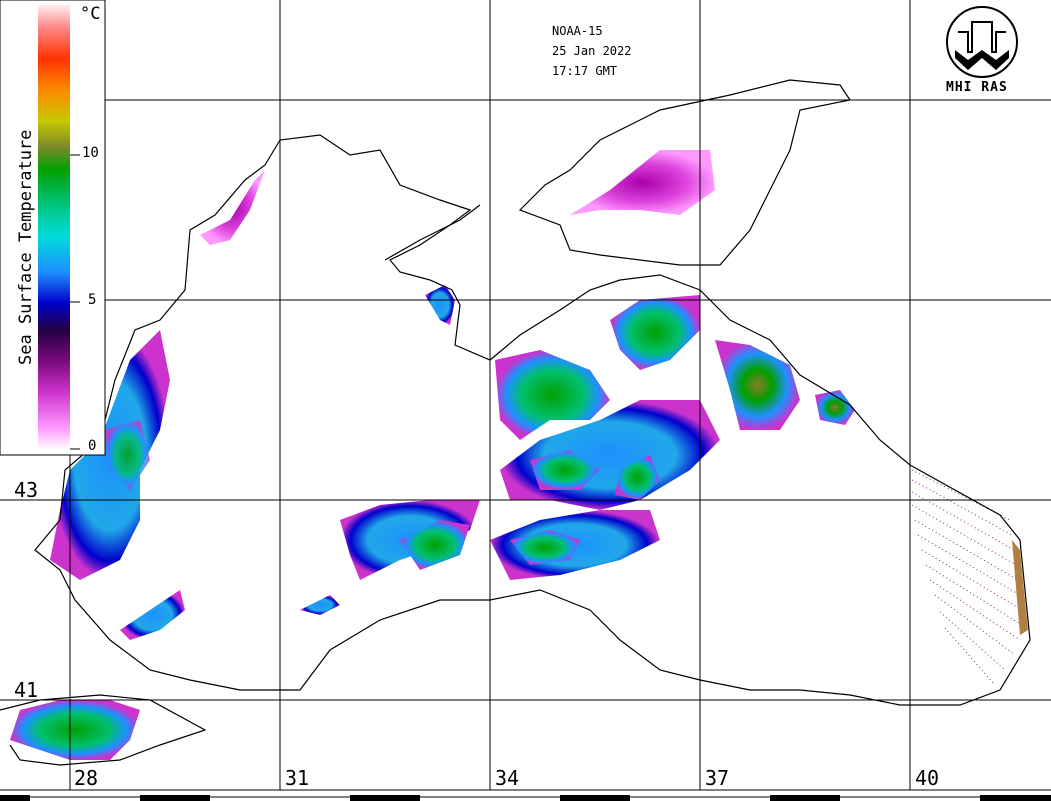  What do you see at coordinates (26, 490) in the screenshot?
I see `lat-label-43: 43` at bounding box center [26, 490].